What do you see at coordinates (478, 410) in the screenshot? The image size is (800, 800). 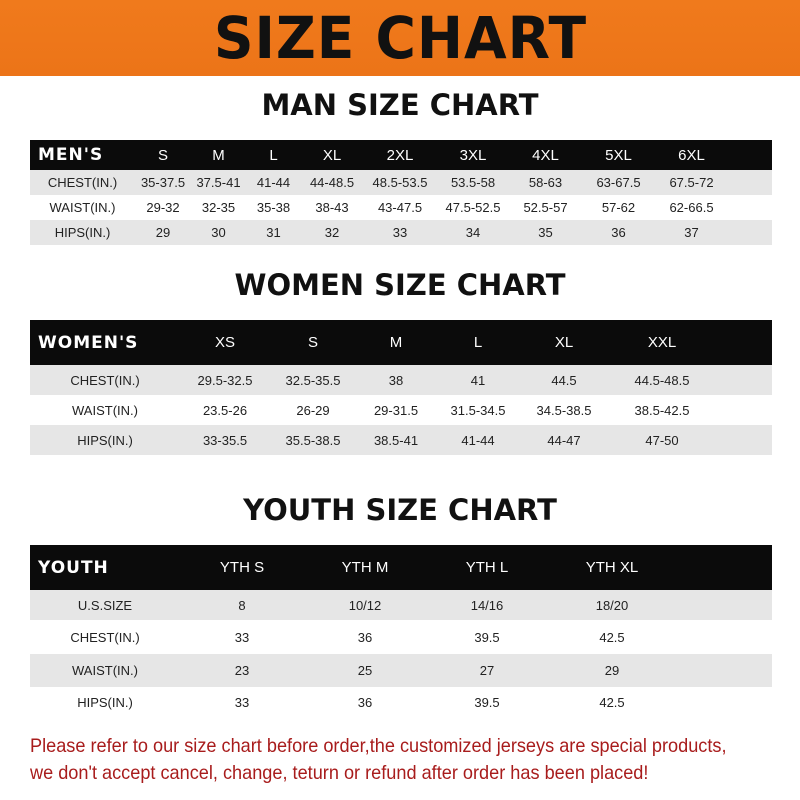 I see `cell: 31.5-34.5` at bounding box center [478, 410].